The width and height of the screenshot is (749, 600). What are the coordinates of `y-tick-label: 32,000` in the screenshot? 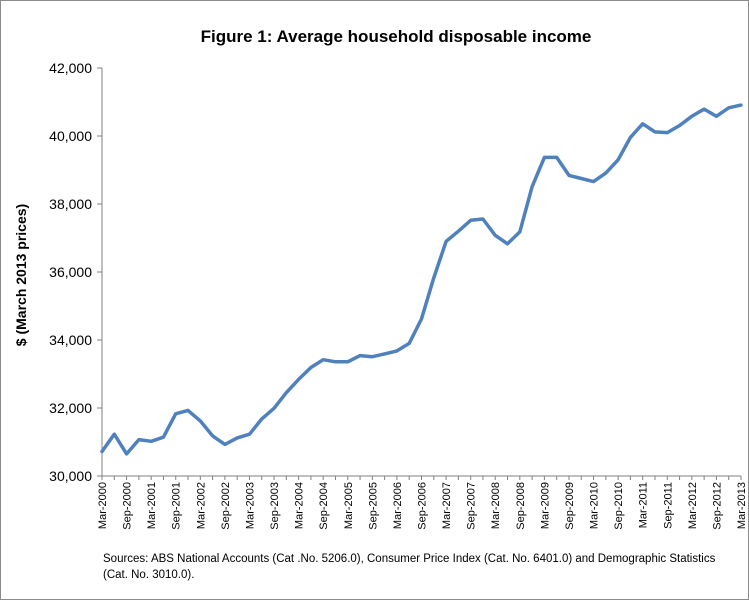 It's located at (70, 408).